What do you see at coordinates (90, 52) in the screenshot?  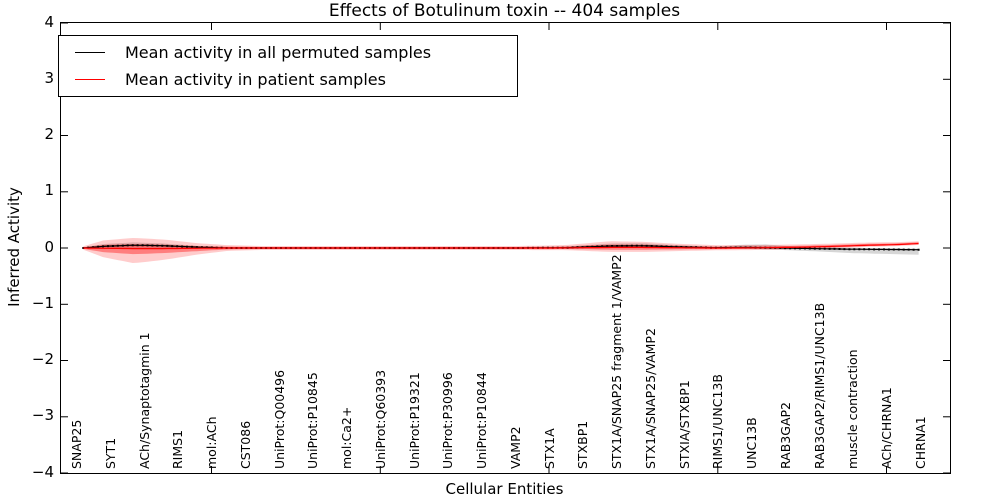 I see `legend-line-permuted-icon` at bounding box center [90, 52].